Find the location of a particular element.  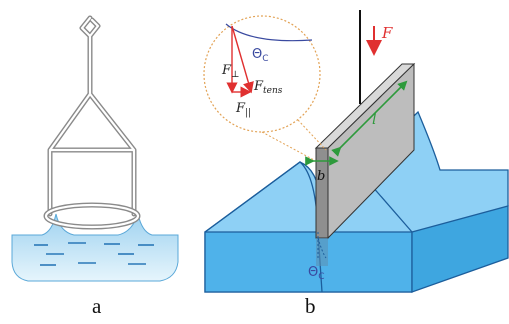

svg-text: F|| is located at coordinates (243, 109).